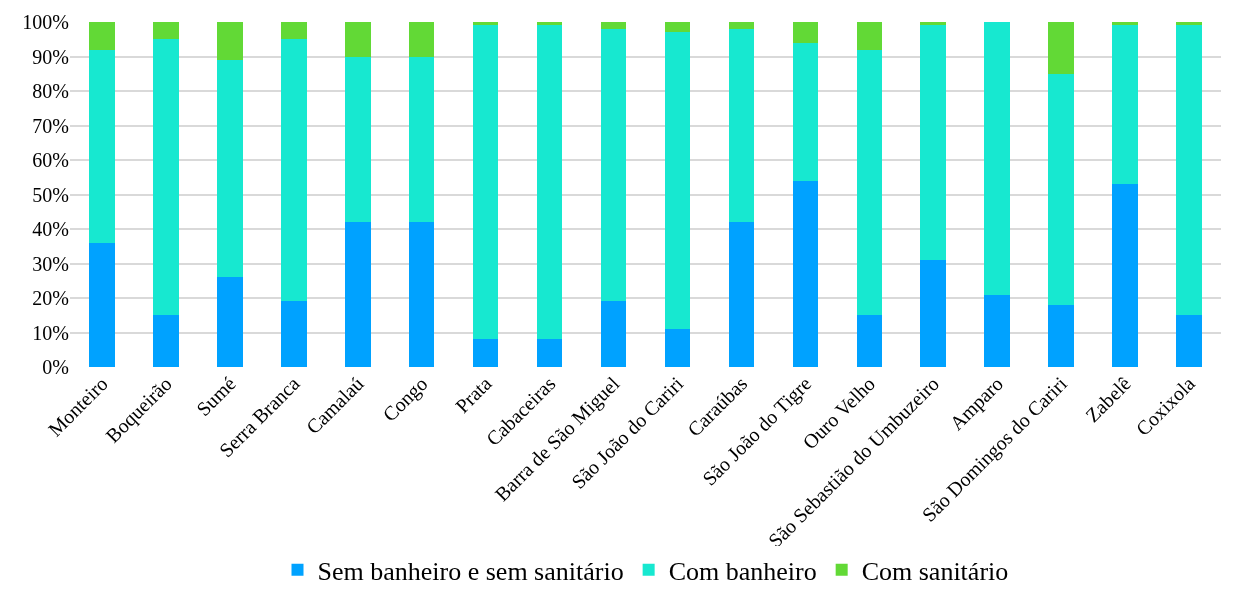 This screenshot has width=1236, height=606. Describe the element at coordinates (50, 160) in the screenshot. I see `y-tick-label: 60%` at that location.